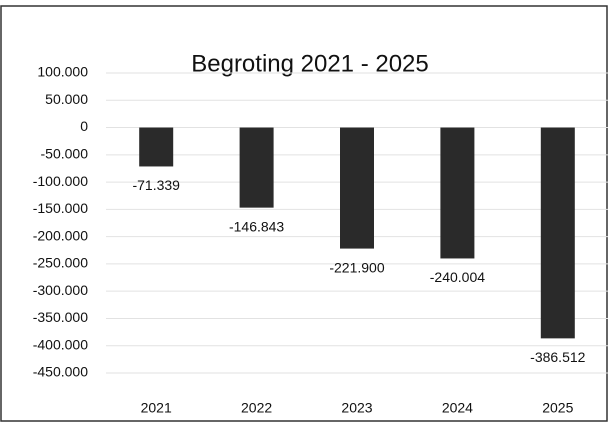 This screenshot has height=422, width=608. What do you see at coordinates (557, 408) in the screenshot?
I see `x-tick-label: 2025` at bounding box center [557, 408].